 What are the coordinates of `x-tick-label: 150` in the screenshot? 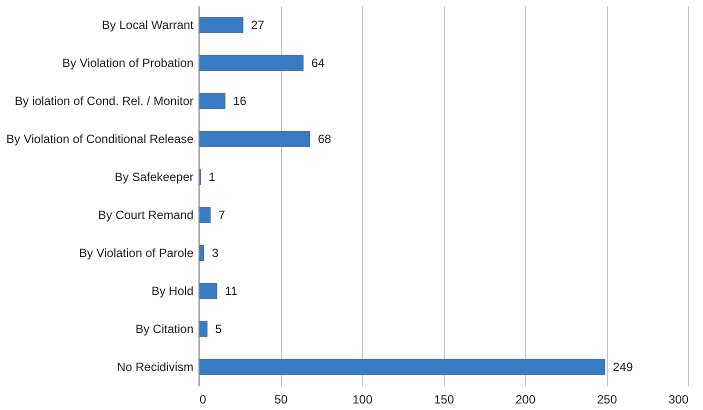 It's located at (444, 399).